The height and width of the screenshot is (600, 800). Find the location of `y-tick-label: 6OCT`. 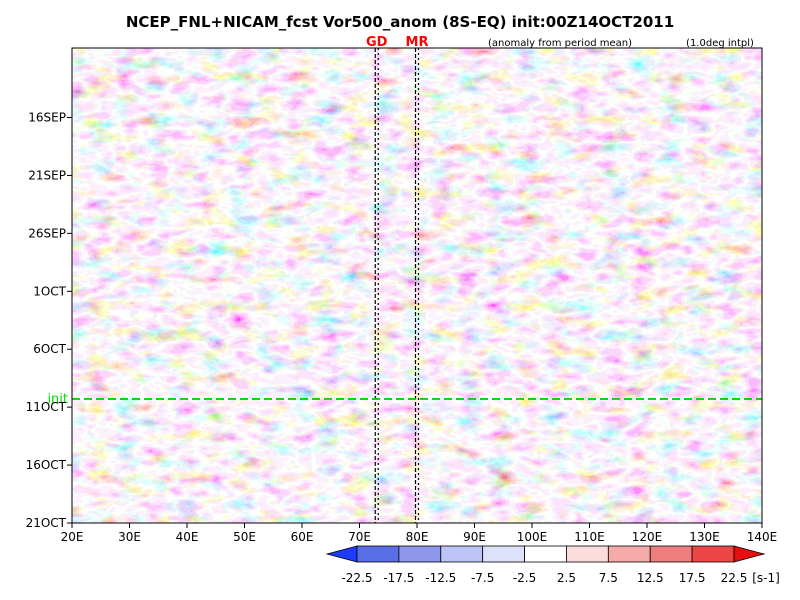

y-tick-label: 6OCT is located at coordinates (49, 349).